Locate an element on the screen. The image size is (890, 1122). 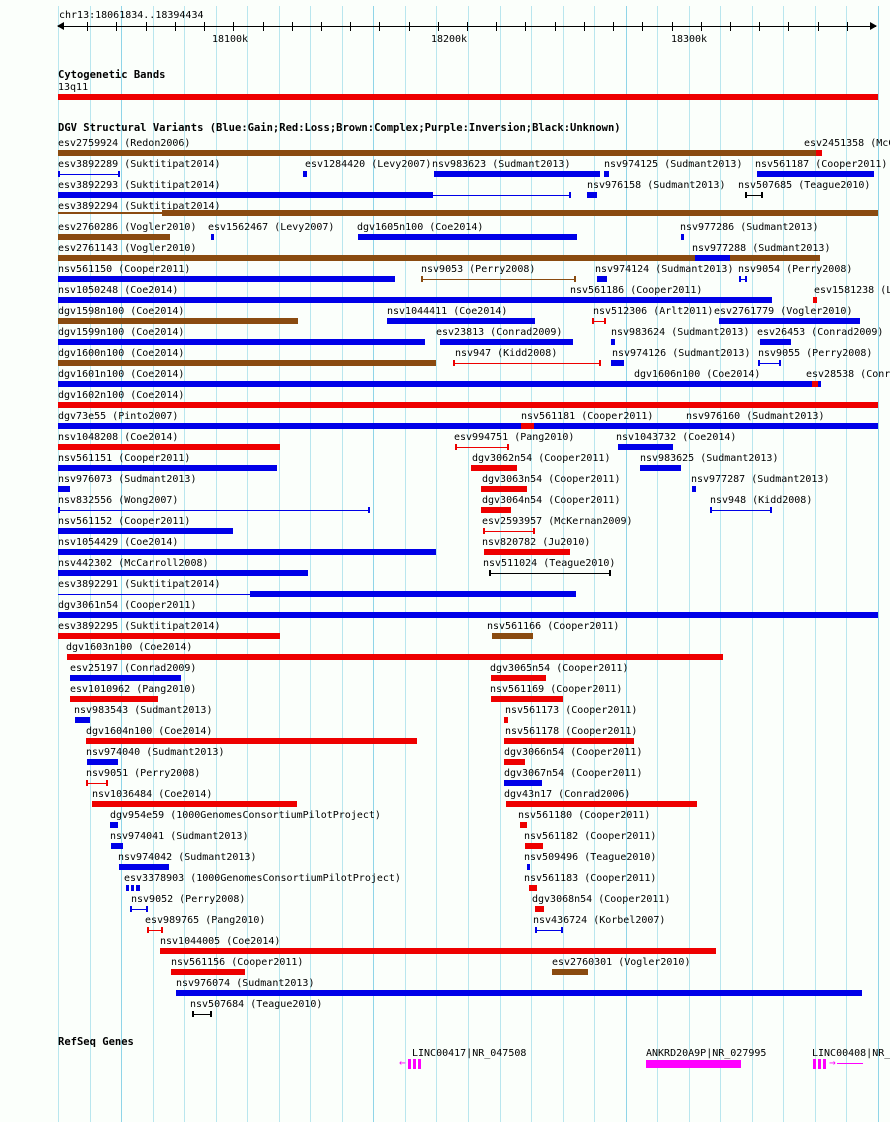
variant-label: nsv977287 (Sudmant2013) is located at coordinates (760, 479).